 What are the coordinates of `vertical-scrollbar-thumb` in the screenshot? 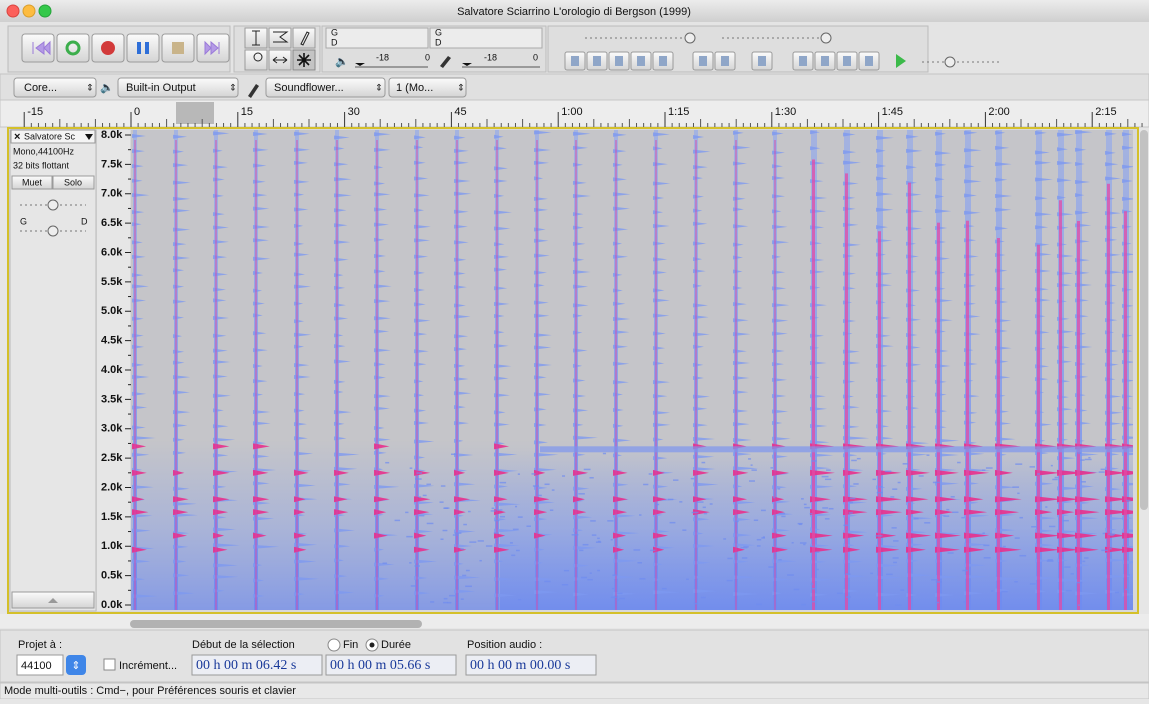 It's located at (1144, 320).